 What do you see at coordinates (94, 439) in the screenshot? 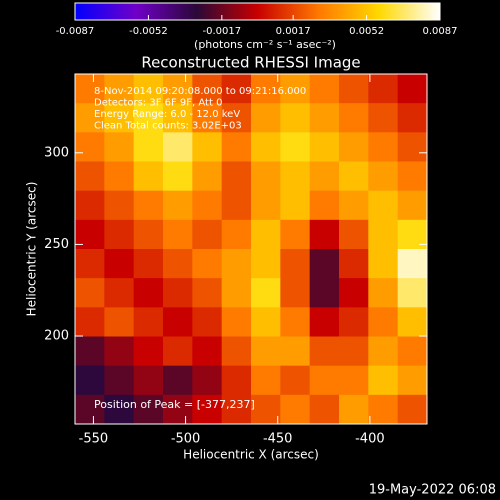
I see `x-tick-label: -550` at bounding box center [94, 439].